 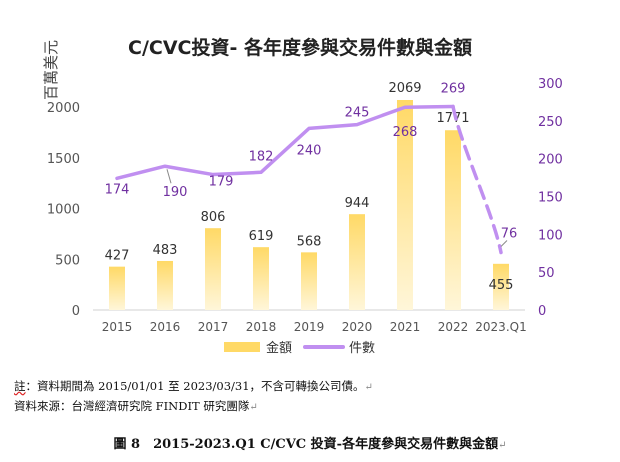 I want to click on y-left-tick-label: 0, so click(x=76, y=311).